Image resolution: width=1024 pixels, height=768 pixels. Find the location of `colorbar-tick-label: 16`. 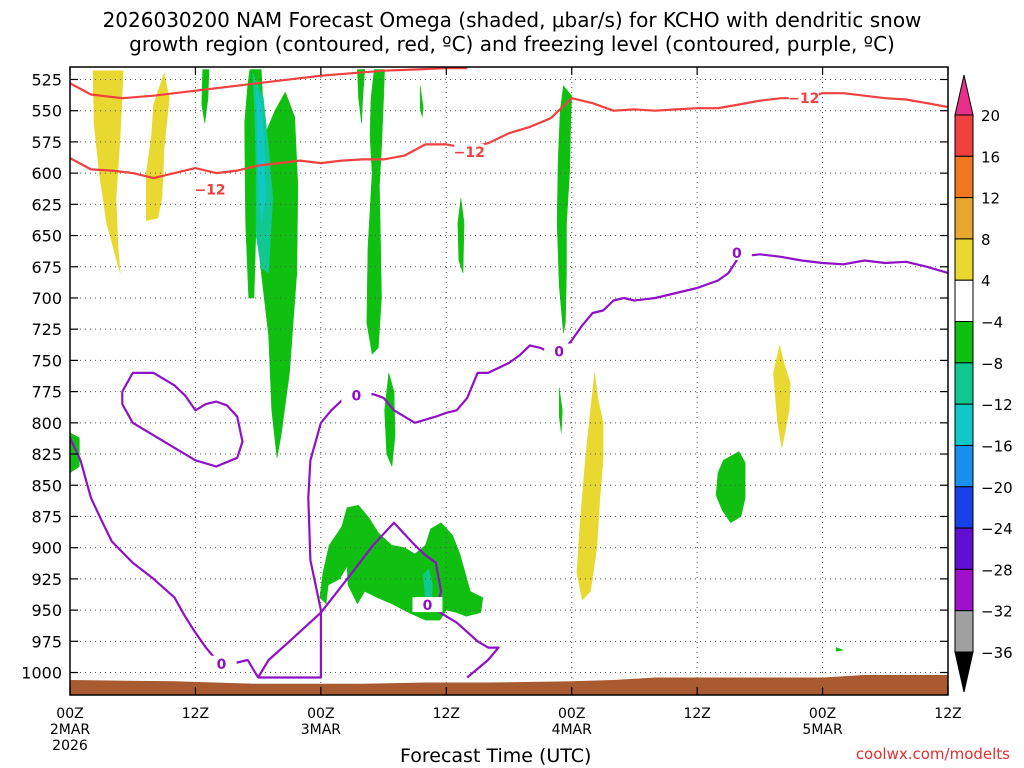

colorbar-tick-label: 16 is located at coordinates (990, 157).